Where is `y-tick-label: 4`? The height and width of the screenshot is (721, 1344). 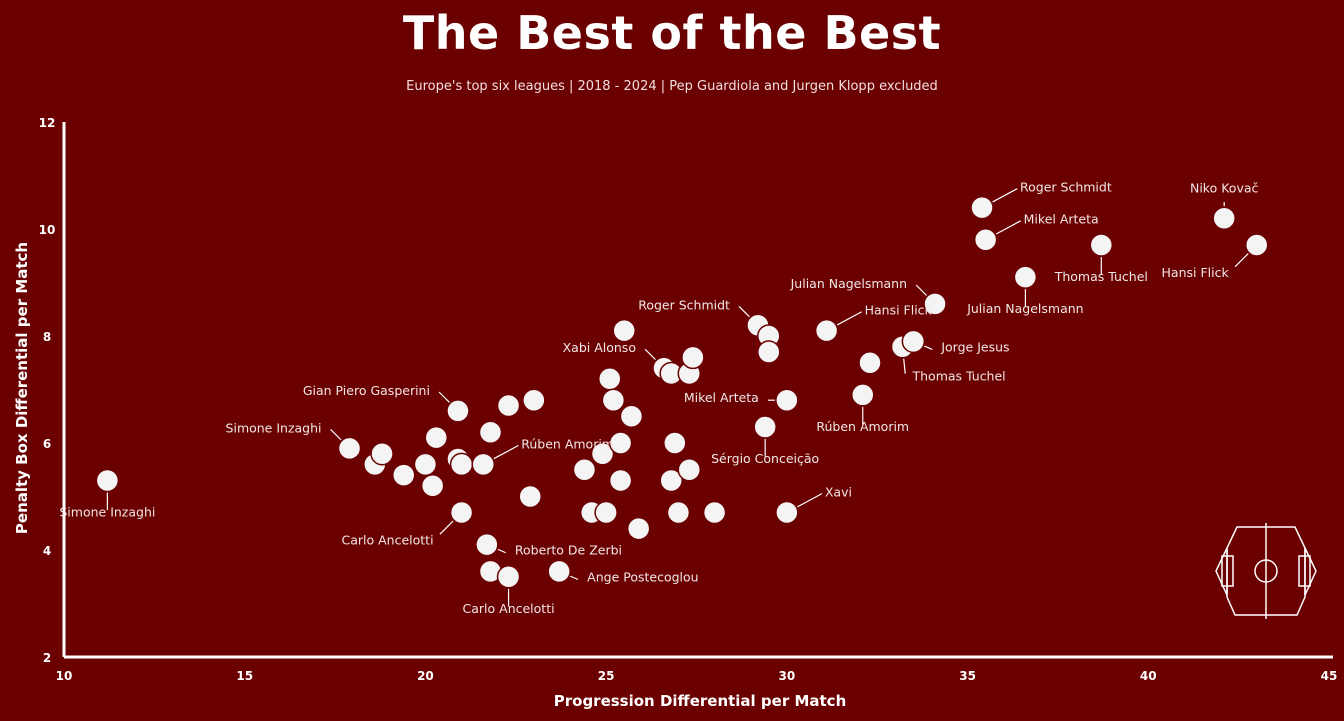
y-tick-label: 4 is located at coordinates (47, 551).